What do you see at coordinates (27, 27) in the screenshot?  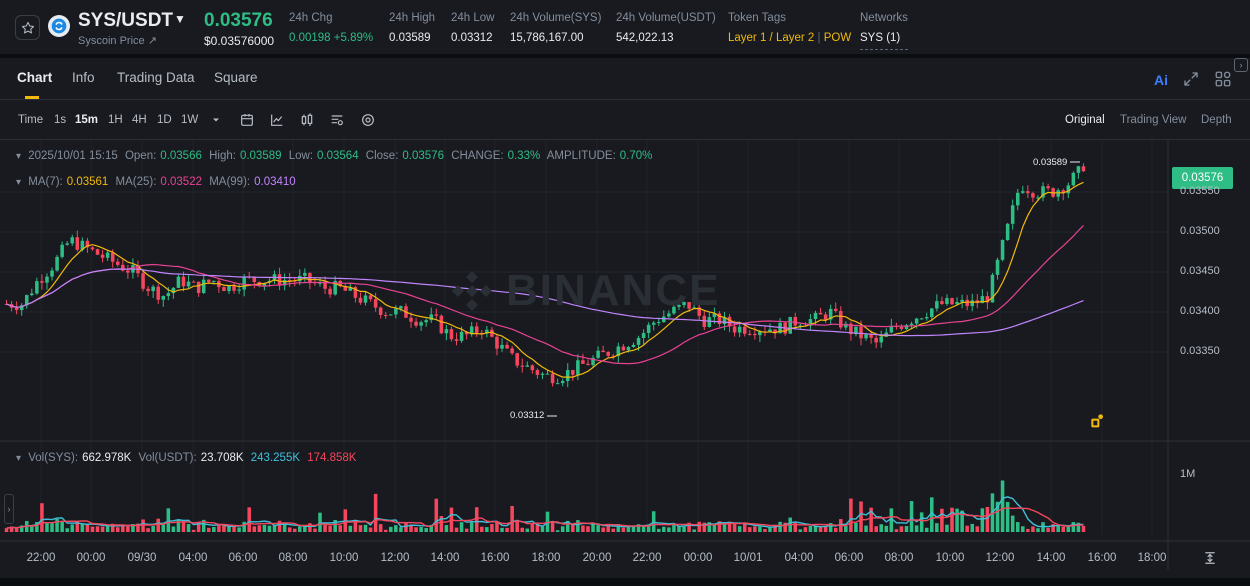 I see `favorite-button` at bounding box center [27, 27].